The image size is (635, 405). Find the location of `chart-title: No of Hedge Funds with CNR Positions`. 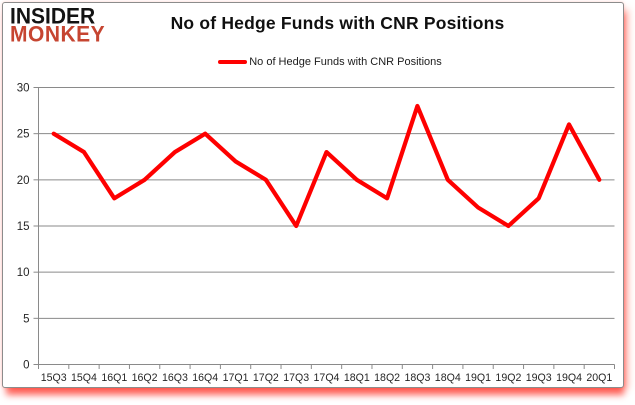

chart-title: No of Hedge Funds with CNR Positions is located at coordinates (337, 23).